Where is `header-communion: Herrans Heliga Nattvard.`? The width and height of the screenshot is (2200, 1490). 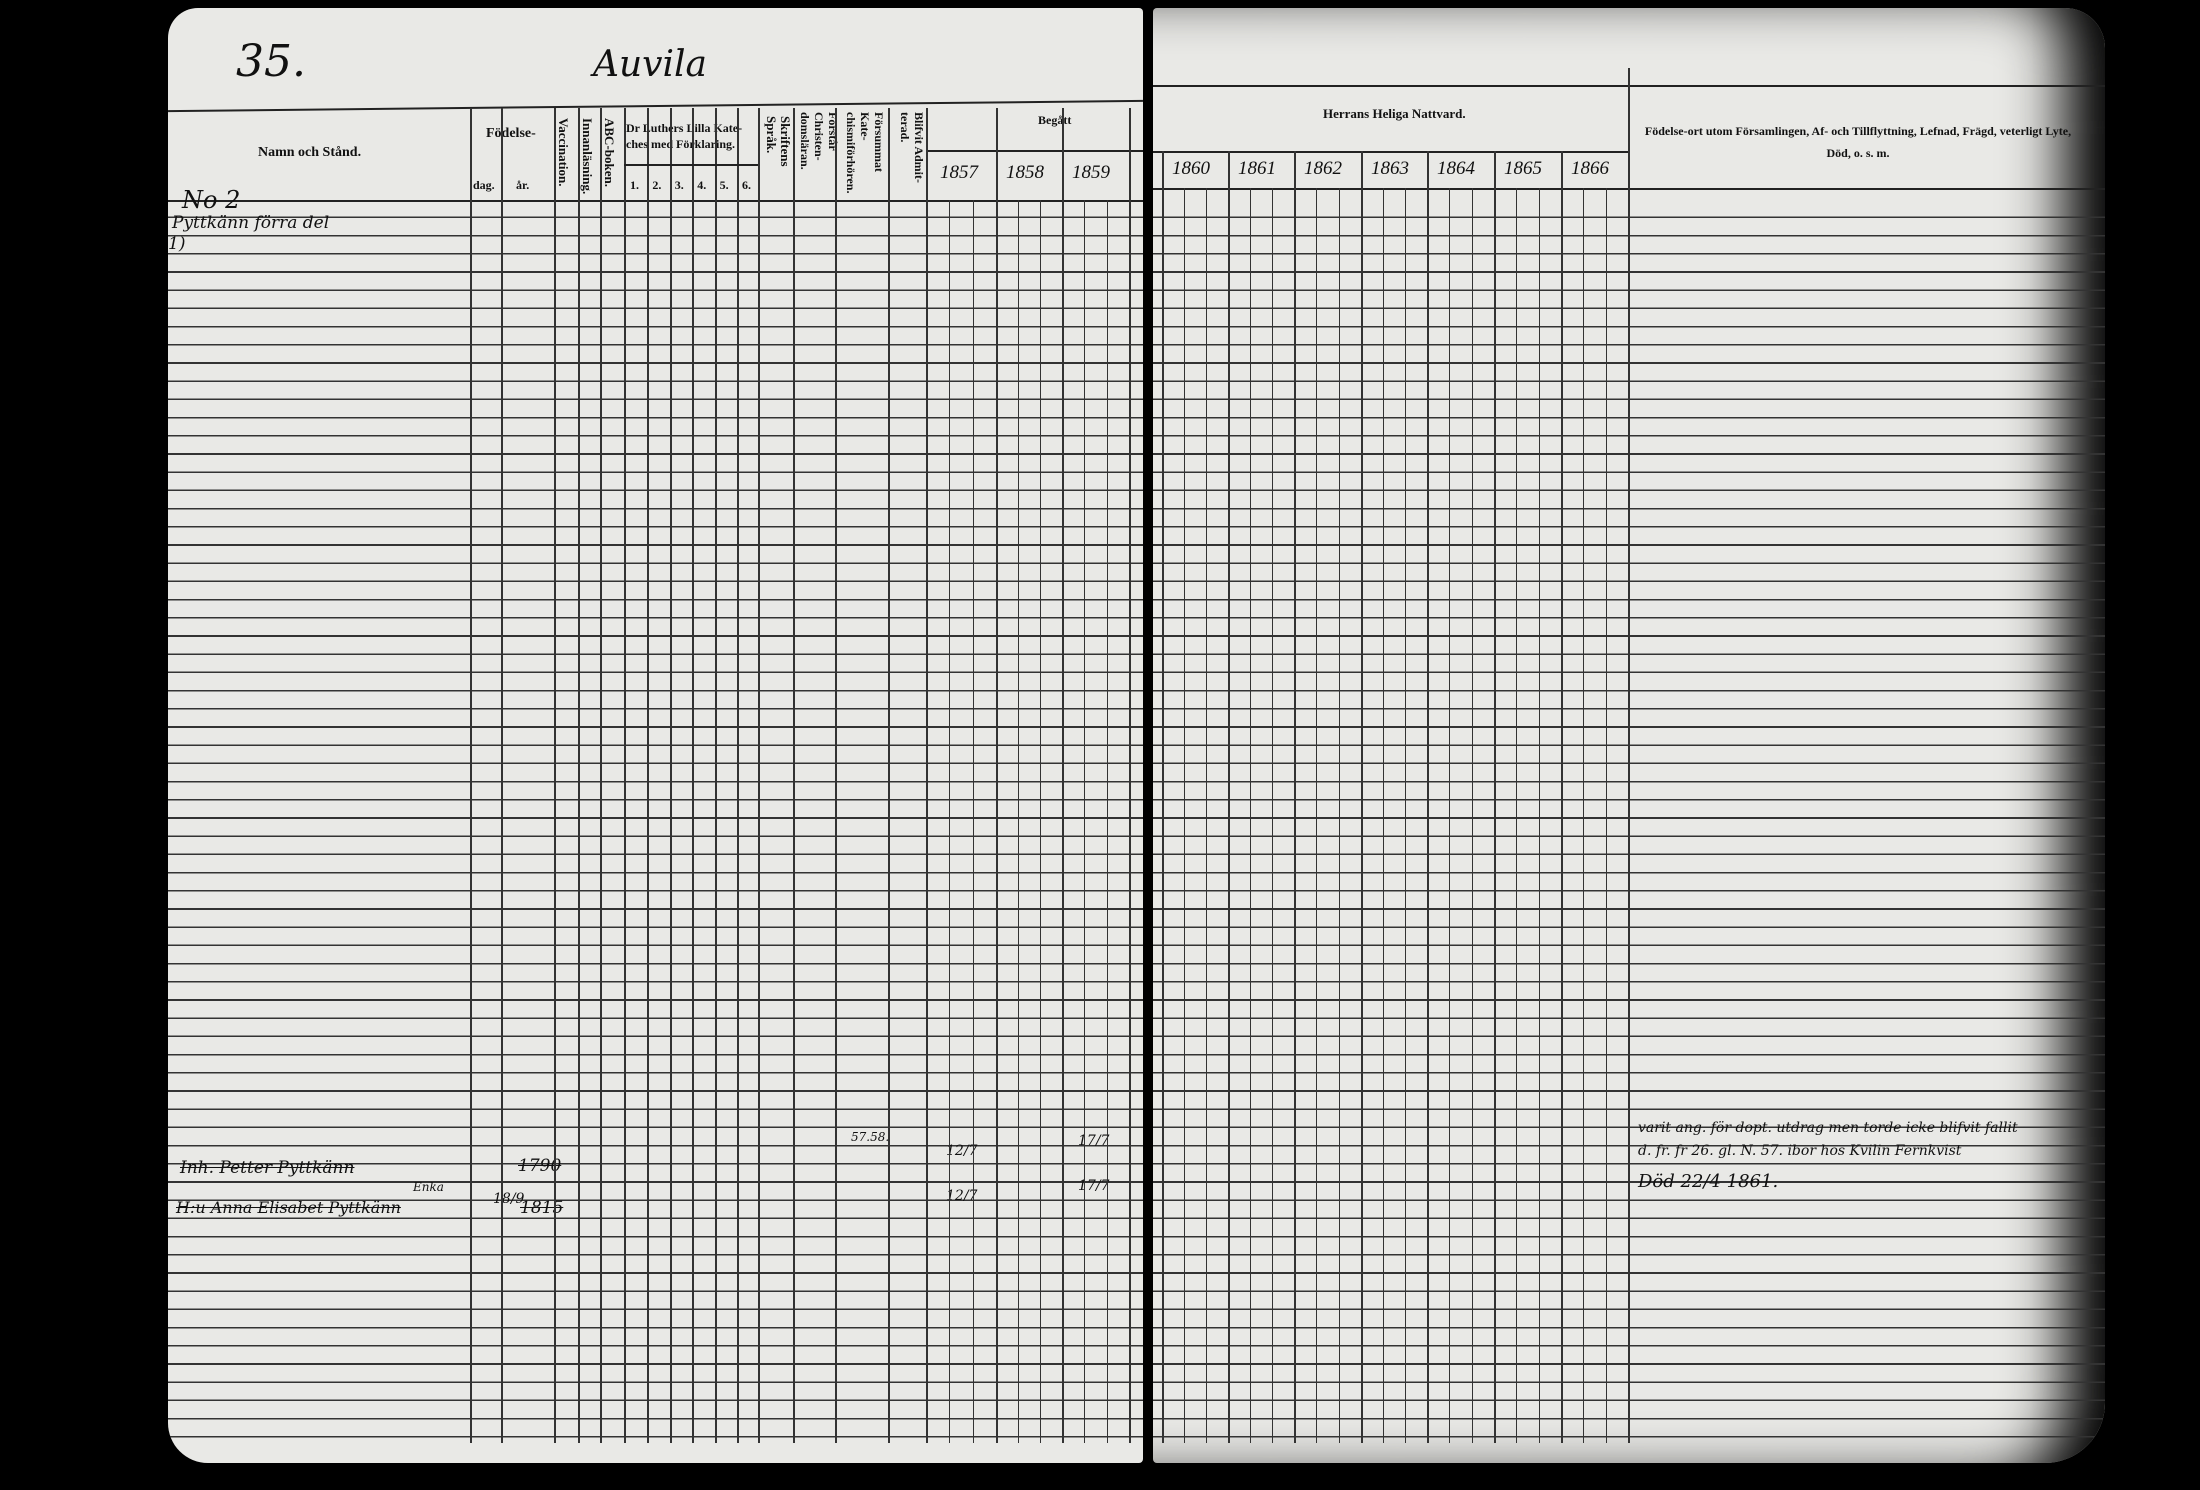 header-communion: Herrans Heliga Nattvard. is located at coordinates (1394, 113).